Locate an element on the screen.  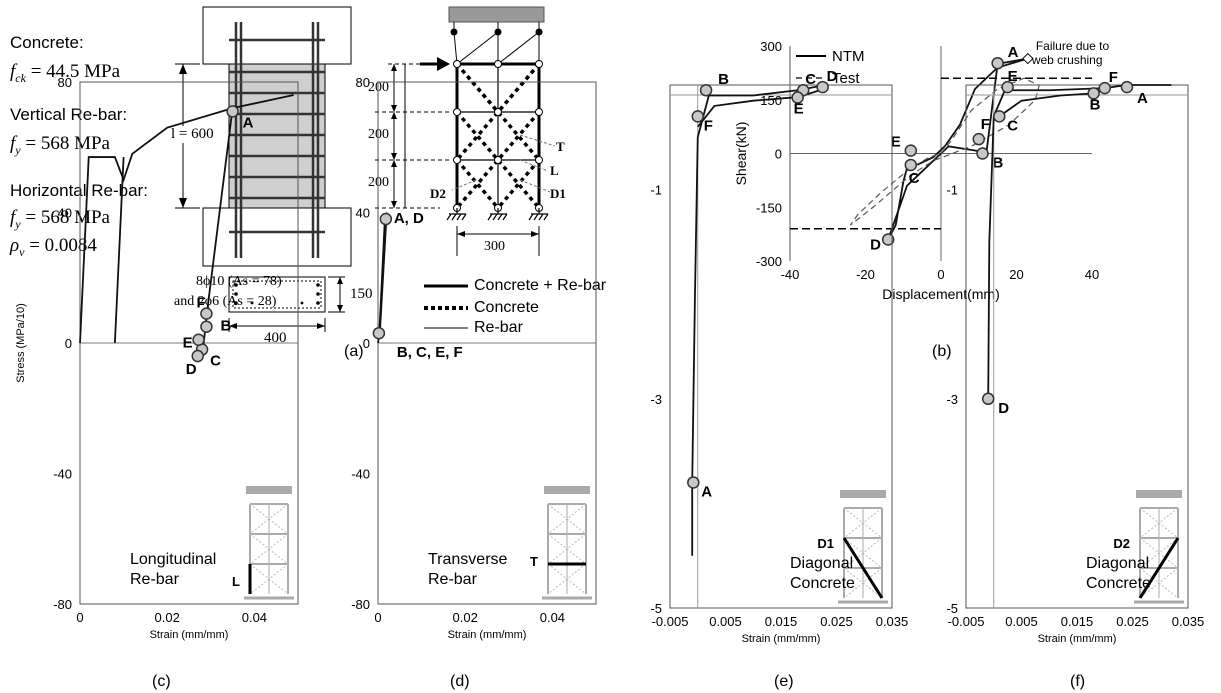
top-block is located at coordinates (277, 35).